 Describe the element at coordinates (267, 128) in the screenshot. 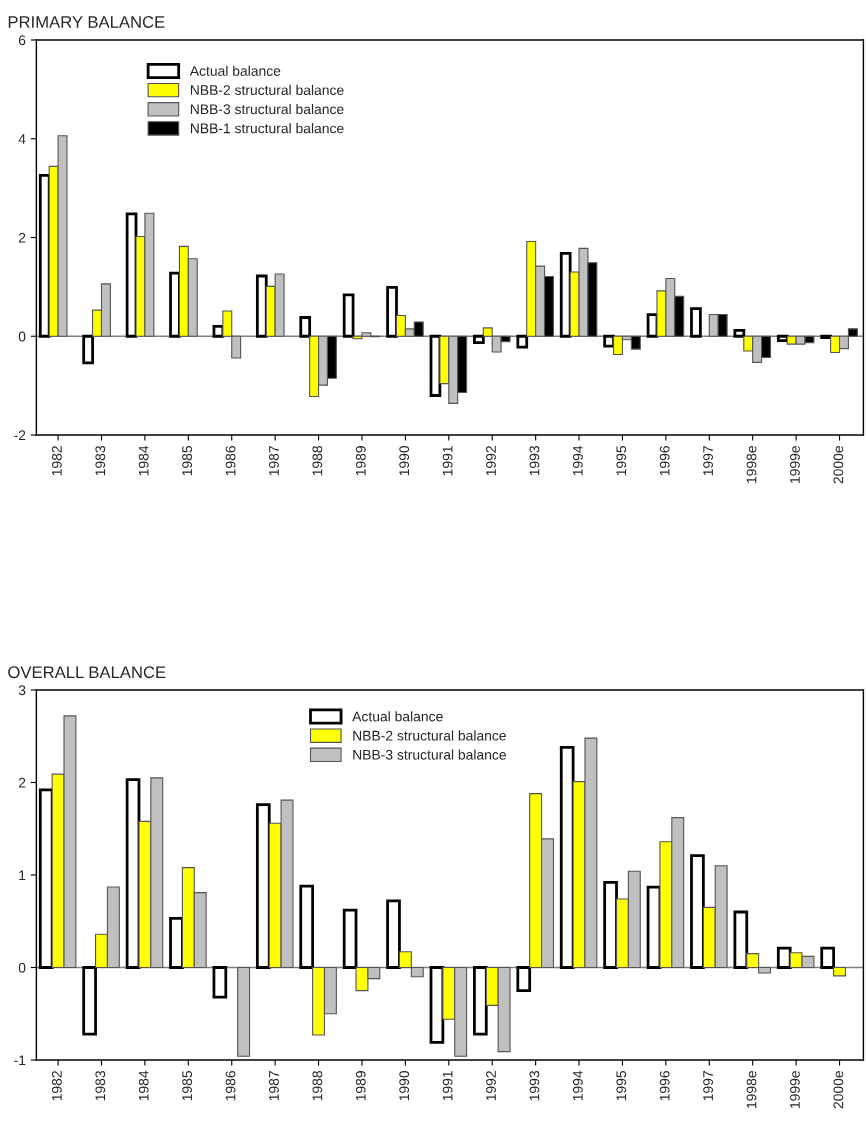

I see `legend-label: NBB-1 structural balance` at that location.